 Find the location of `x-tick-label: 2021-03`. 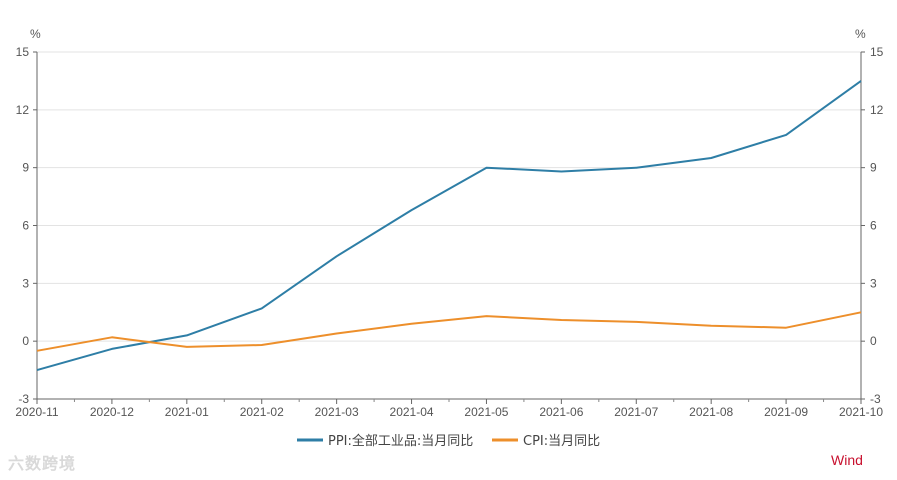

x-tick-label: 2021-03 is located at coordinates (337, 412).